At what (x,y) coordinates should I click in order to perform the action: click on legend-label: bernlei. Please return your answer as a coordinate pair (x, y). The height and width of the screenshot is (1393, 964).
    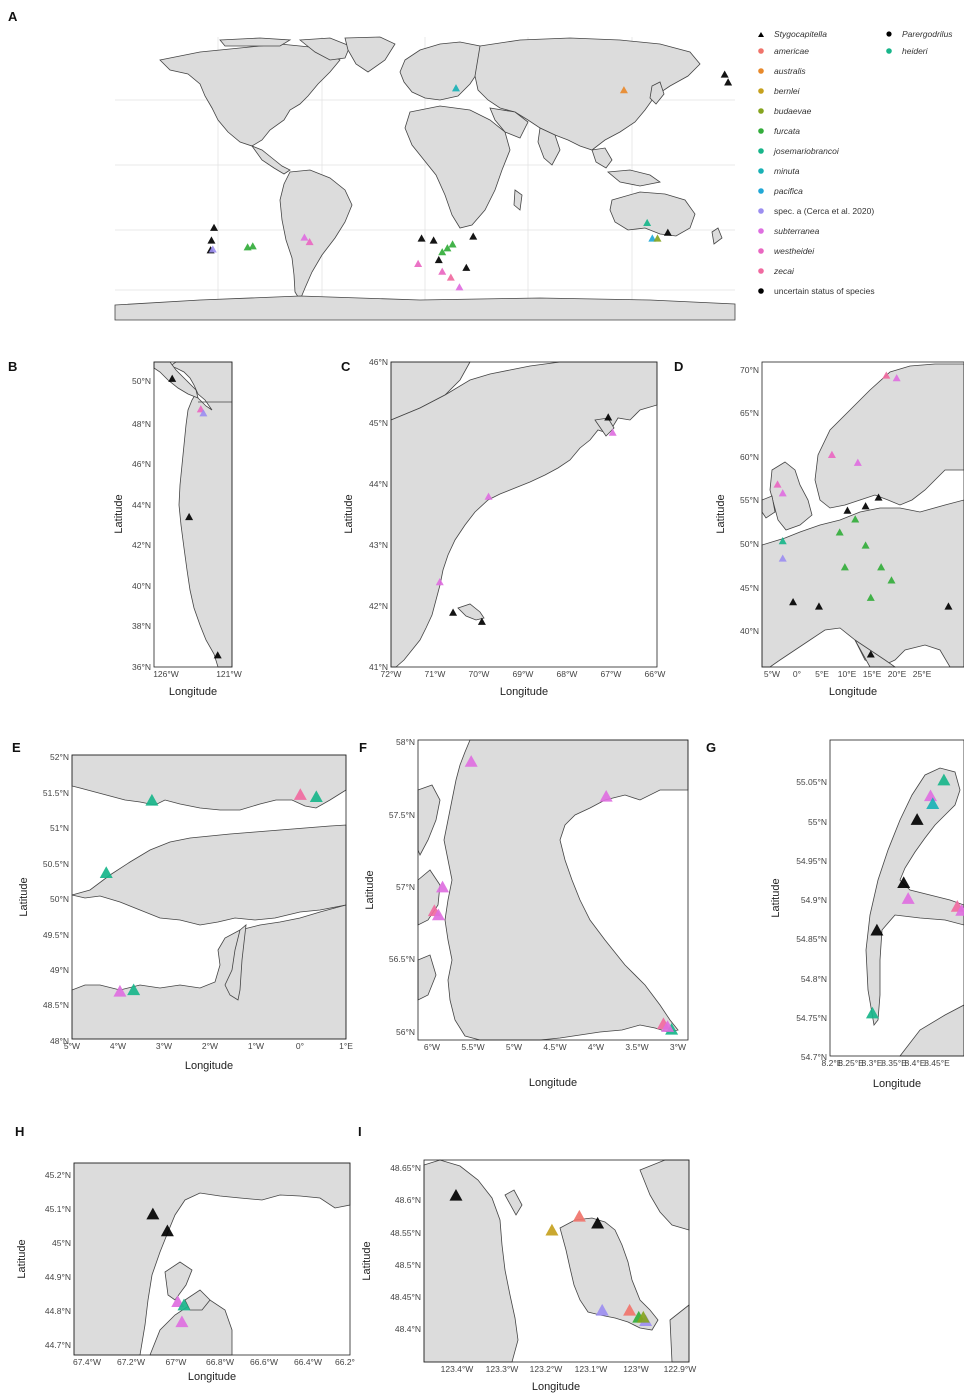
    Looking at the image, I should click on (787, 91).